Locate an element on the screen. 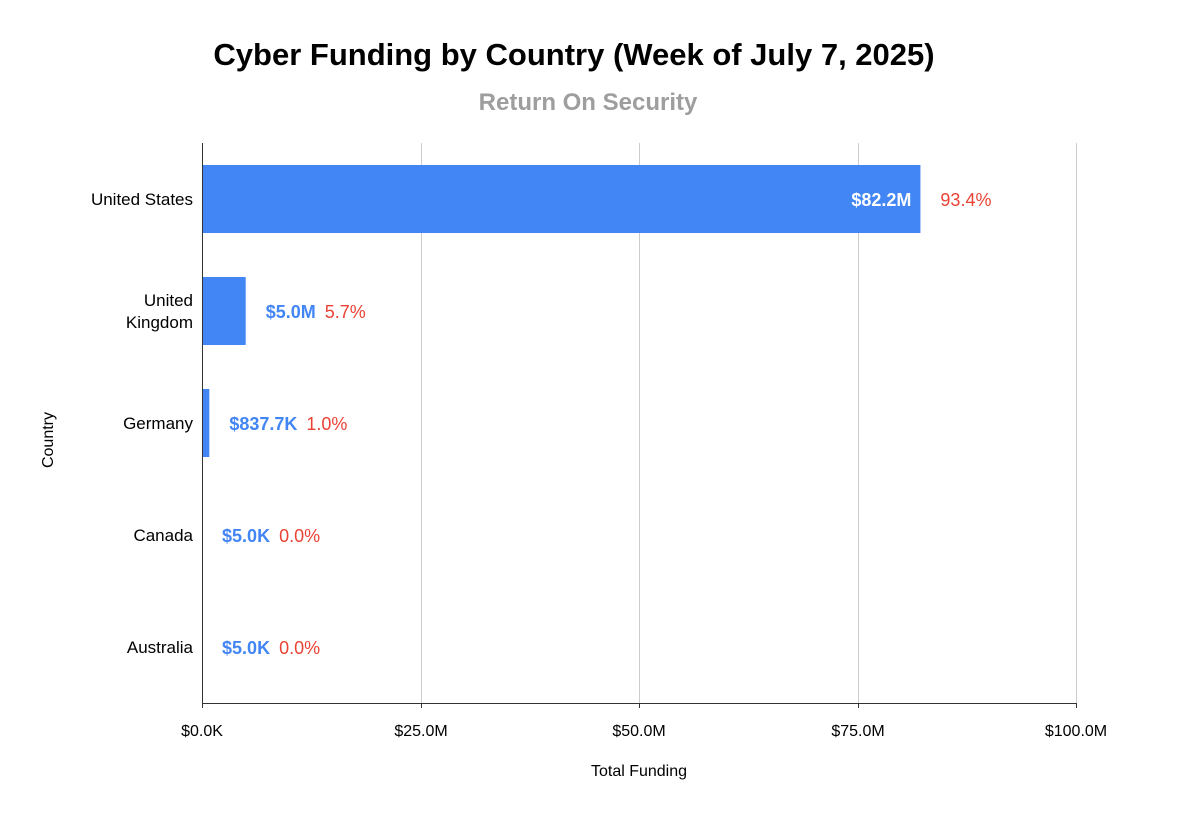 The image size is (1178, 818). x-tick-label: $25.0M is located at coordinates (420, 731).